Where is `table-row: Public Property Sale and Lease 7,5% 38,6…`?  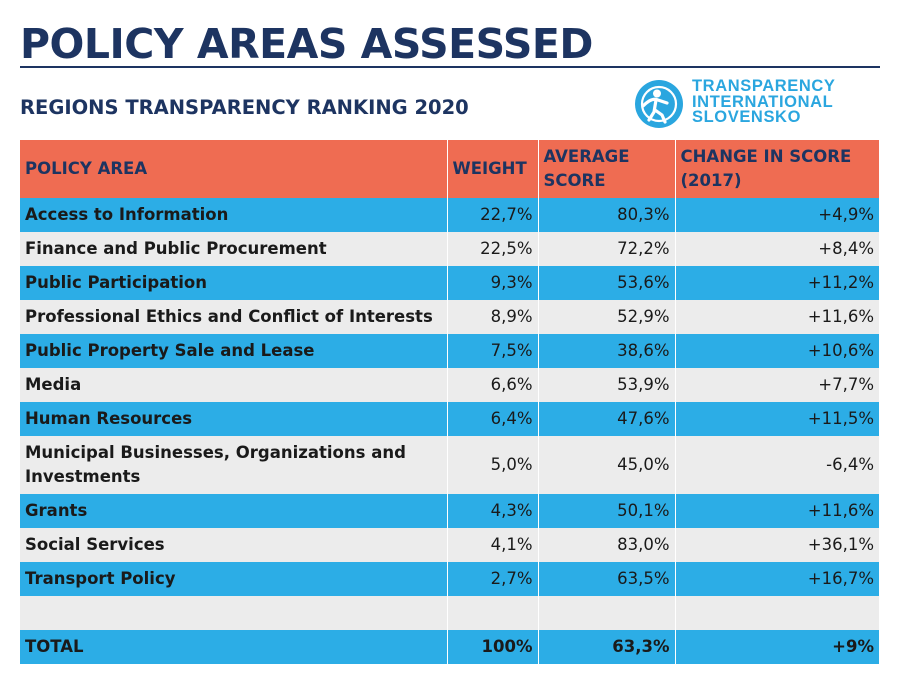
table-row: Public Property Sale and Lease 7,5% 38,6… is located at coordinates (449, 351).